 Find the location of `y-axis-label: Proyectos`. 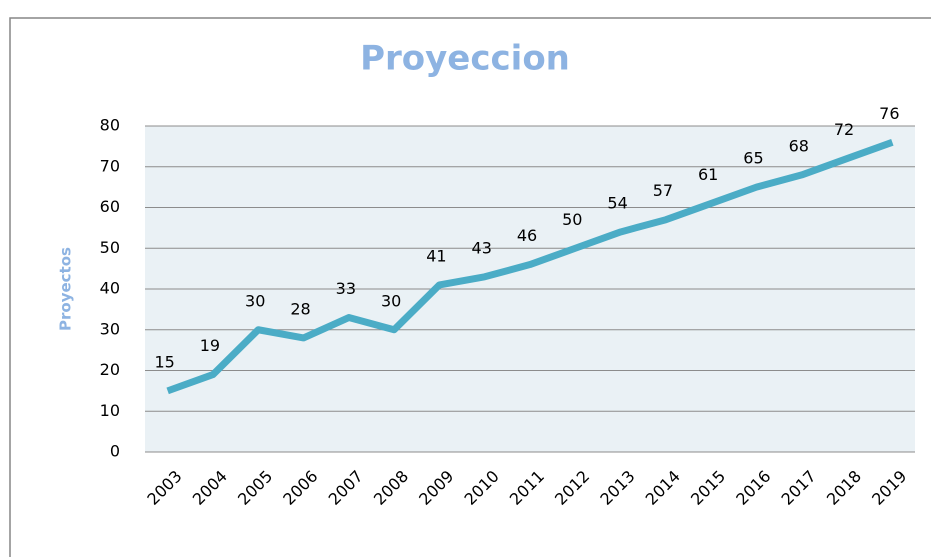

y-axis-label: Proyectos is located at coordinates (66, 289).